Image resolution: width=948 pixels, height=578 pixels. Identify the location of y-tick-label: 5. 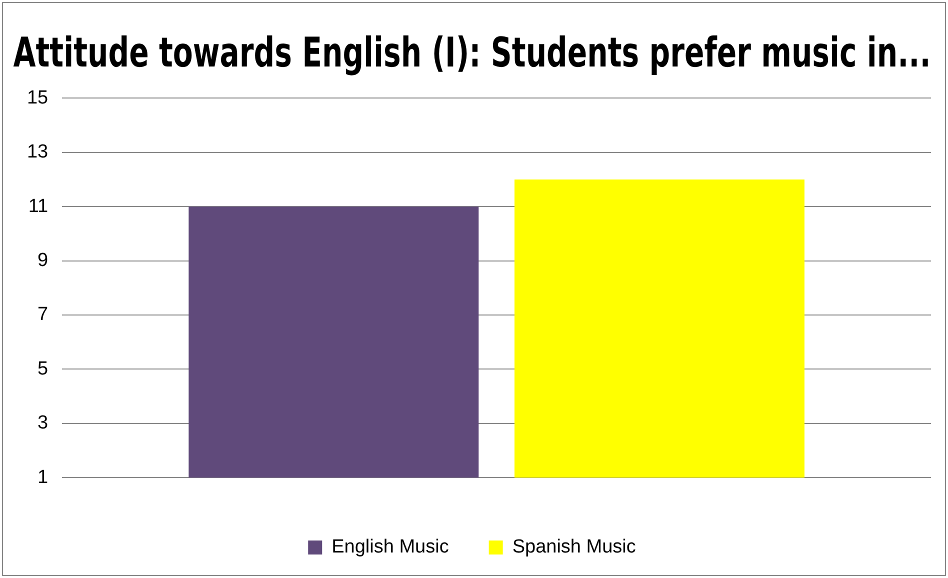
(43, 369).